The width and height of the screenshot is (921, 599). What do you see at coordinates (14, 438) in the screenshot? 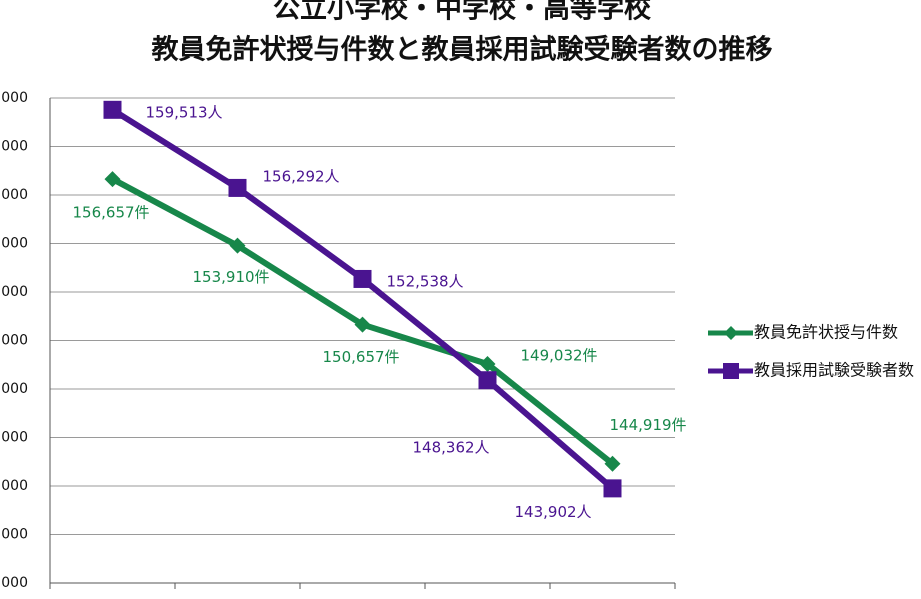
I see `y-tick-label: 146,000` at bounding box center [14, 438].